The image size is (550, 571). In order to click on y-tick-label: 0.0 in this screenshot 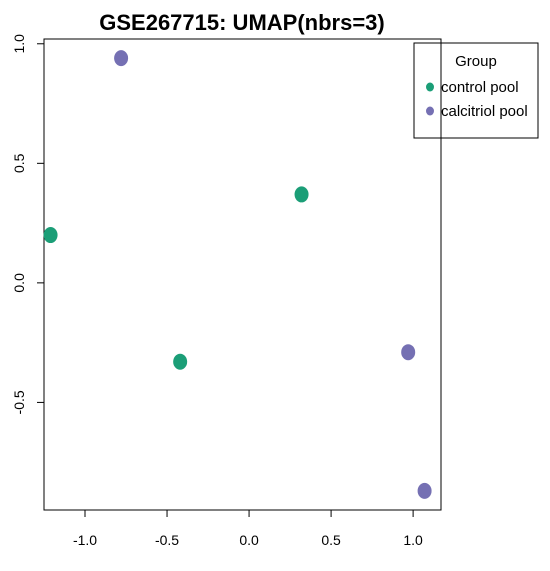, I will do `click(19, 283)`.